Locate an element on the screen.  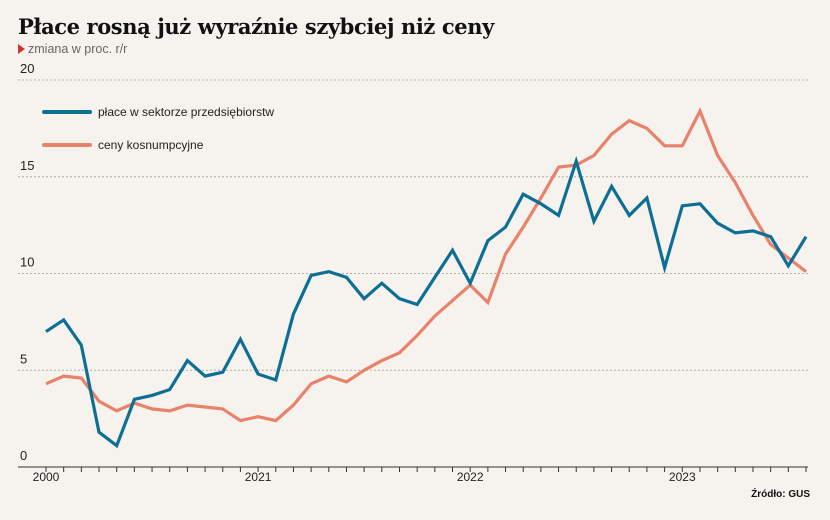
x-tick-label: 2023 is located at coordinates (682, 477).